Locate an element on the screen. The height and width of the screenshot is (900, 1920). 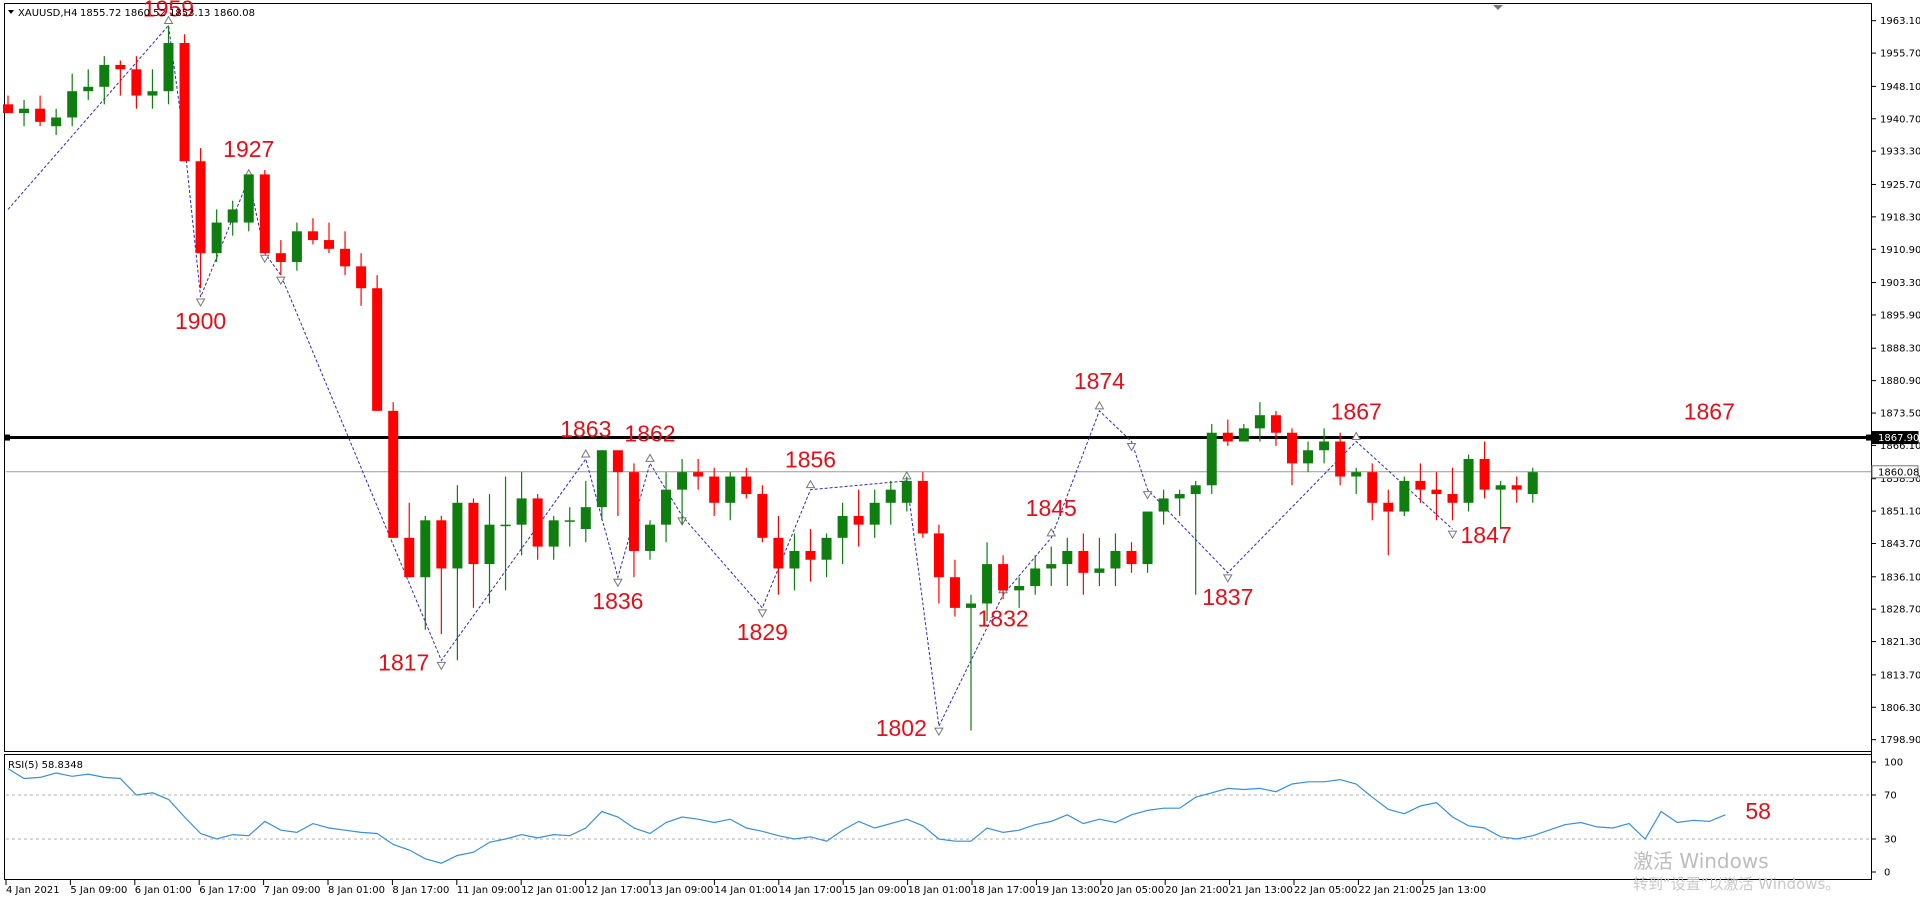
chart-menu-triangle-icon is located at coordinates (11, 12).